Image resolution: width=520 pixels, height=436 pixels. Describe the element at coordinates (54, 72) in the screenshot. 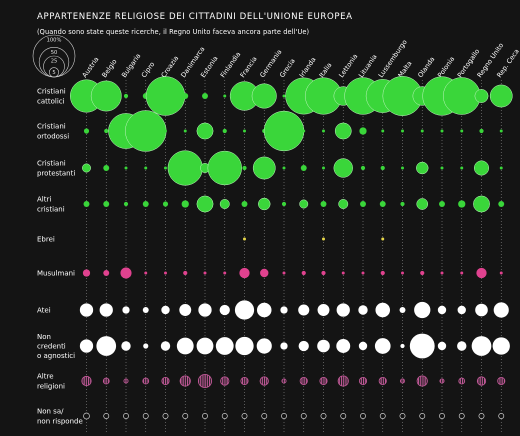

I see `legend-circle` at that location.